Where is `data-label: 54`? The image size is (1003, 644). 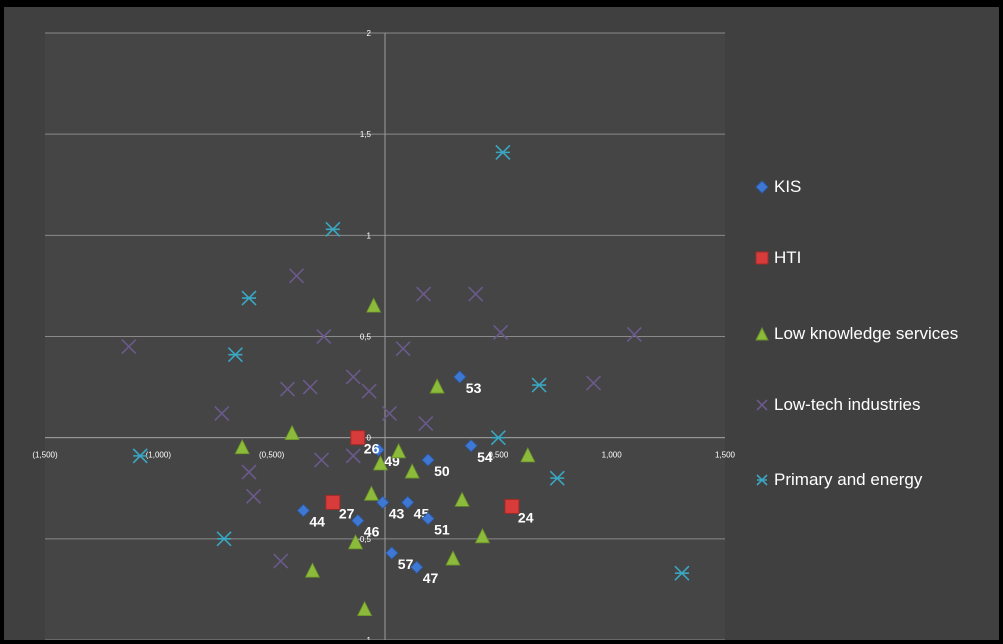
data-label: 54 is located at coordinates (485, 457).